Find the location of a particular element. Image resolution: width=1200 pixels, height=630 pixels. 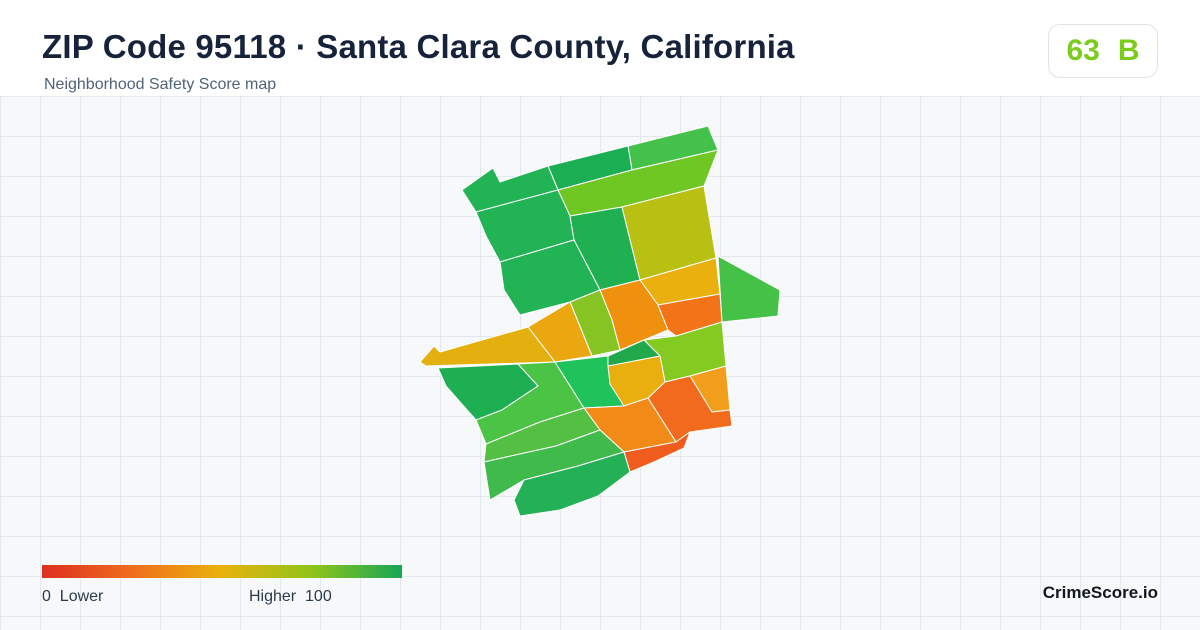

legend-low: 0 Lower is located at coordinates (72, 597).